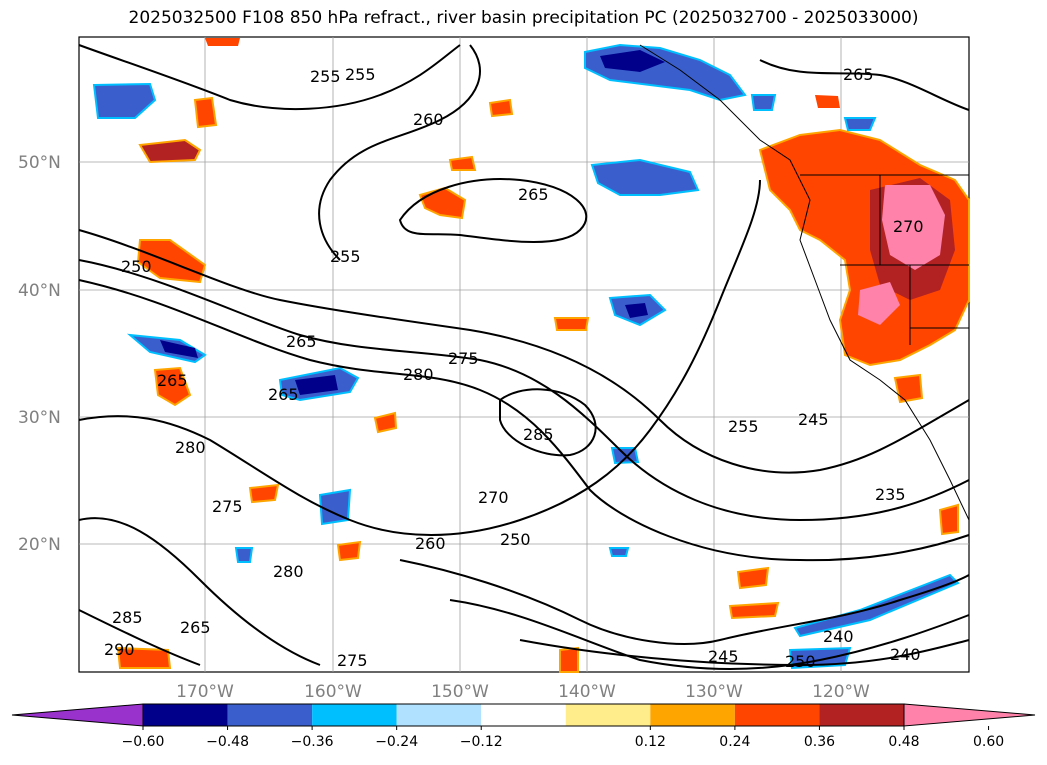 The width and height of the screenshot is (1047, 765). I want to click on colorbar-tick-label: 0.48, so click(903, 742).